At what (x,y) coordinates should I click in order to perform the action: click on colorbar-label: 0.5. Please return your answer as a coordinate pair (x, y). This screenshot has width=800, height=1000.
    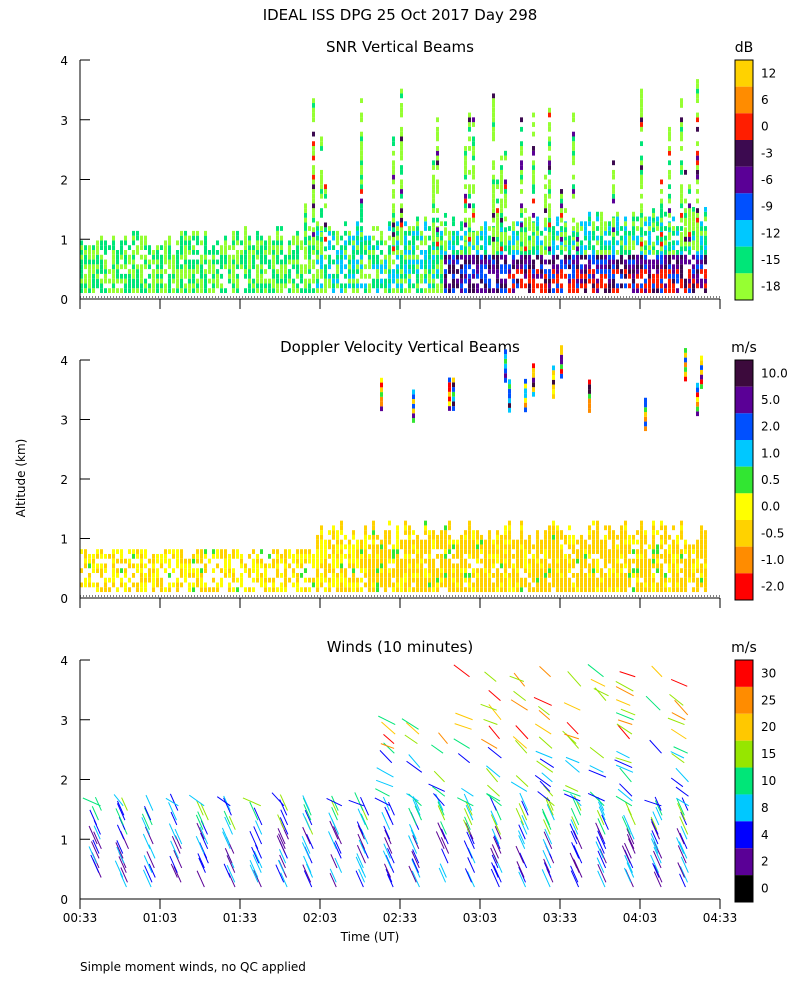
    Looking at the image, I should click on (770, 480).